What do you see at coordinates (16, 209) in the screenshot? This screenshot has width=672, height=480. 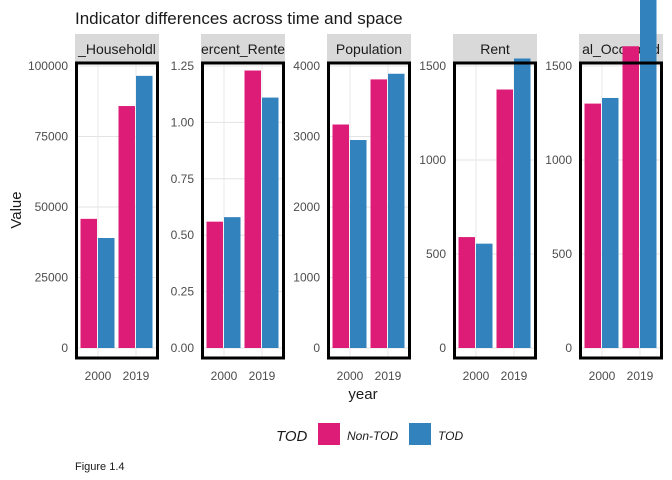 I see `y-axis-title: Value` at bounding box center [16, 209].